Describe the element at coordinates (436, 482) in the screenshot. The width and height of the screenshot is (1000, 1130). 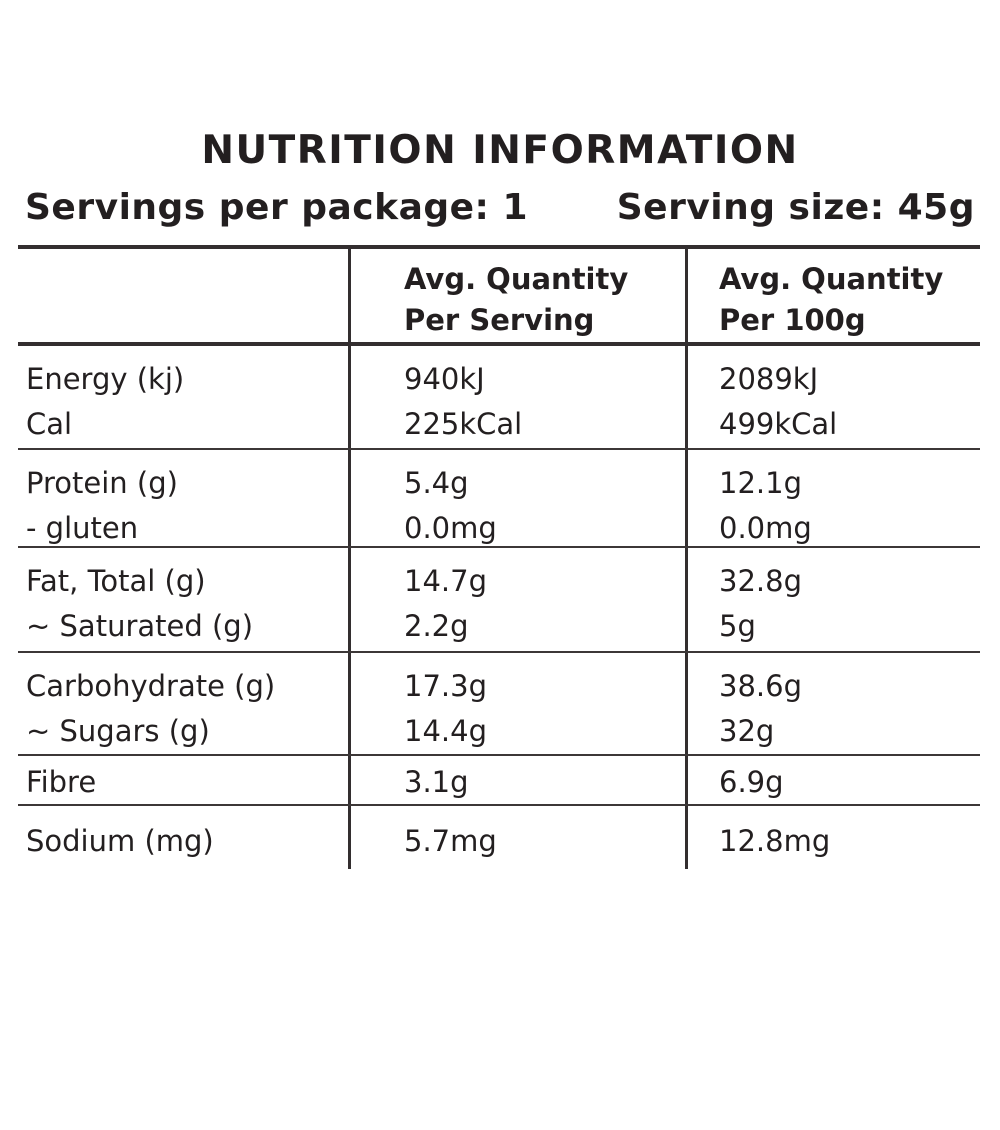
I see `value-line: 5.4g` at that location.